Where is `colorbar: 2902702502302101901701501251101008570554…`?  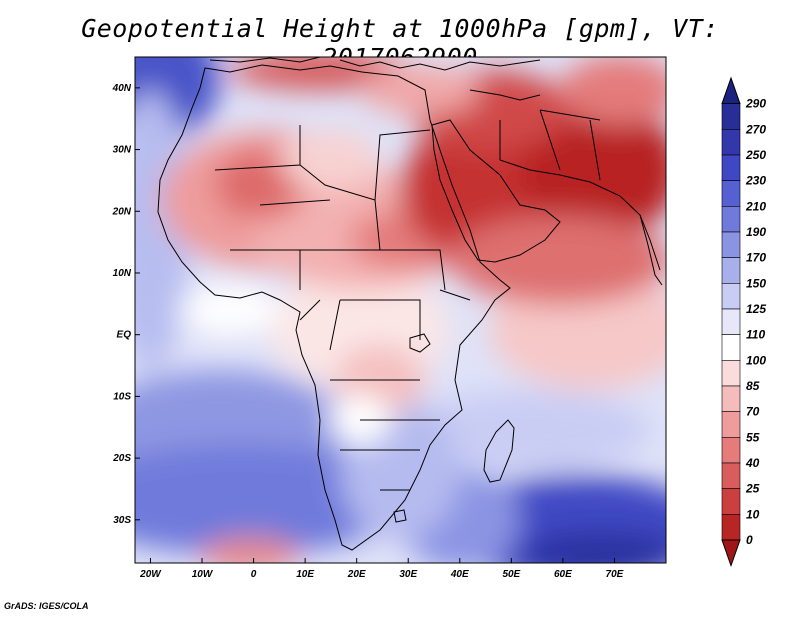 colorbar: 2902702502302101901701501251101008570554… is located at coordinates (743, 322).